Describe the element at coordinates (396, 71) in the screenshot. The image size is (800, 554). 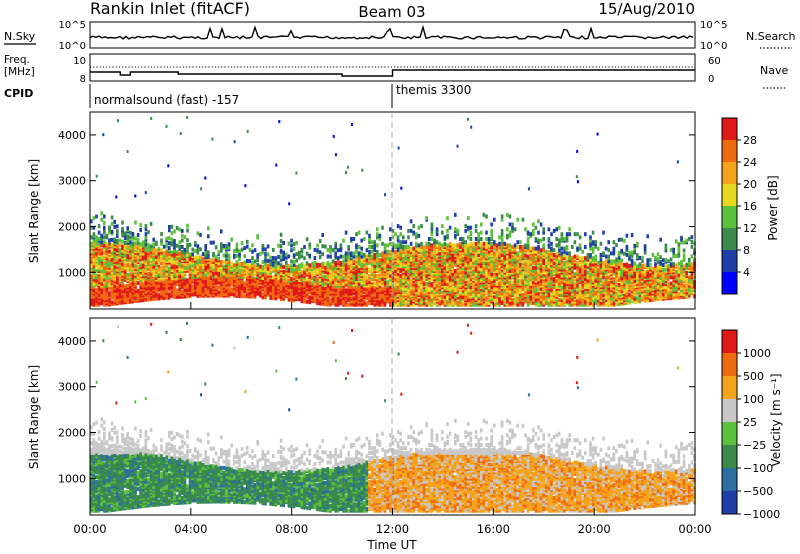
I see `freq-panel: Freq. [MHz] 10 8 60 0 Nave` at that location.